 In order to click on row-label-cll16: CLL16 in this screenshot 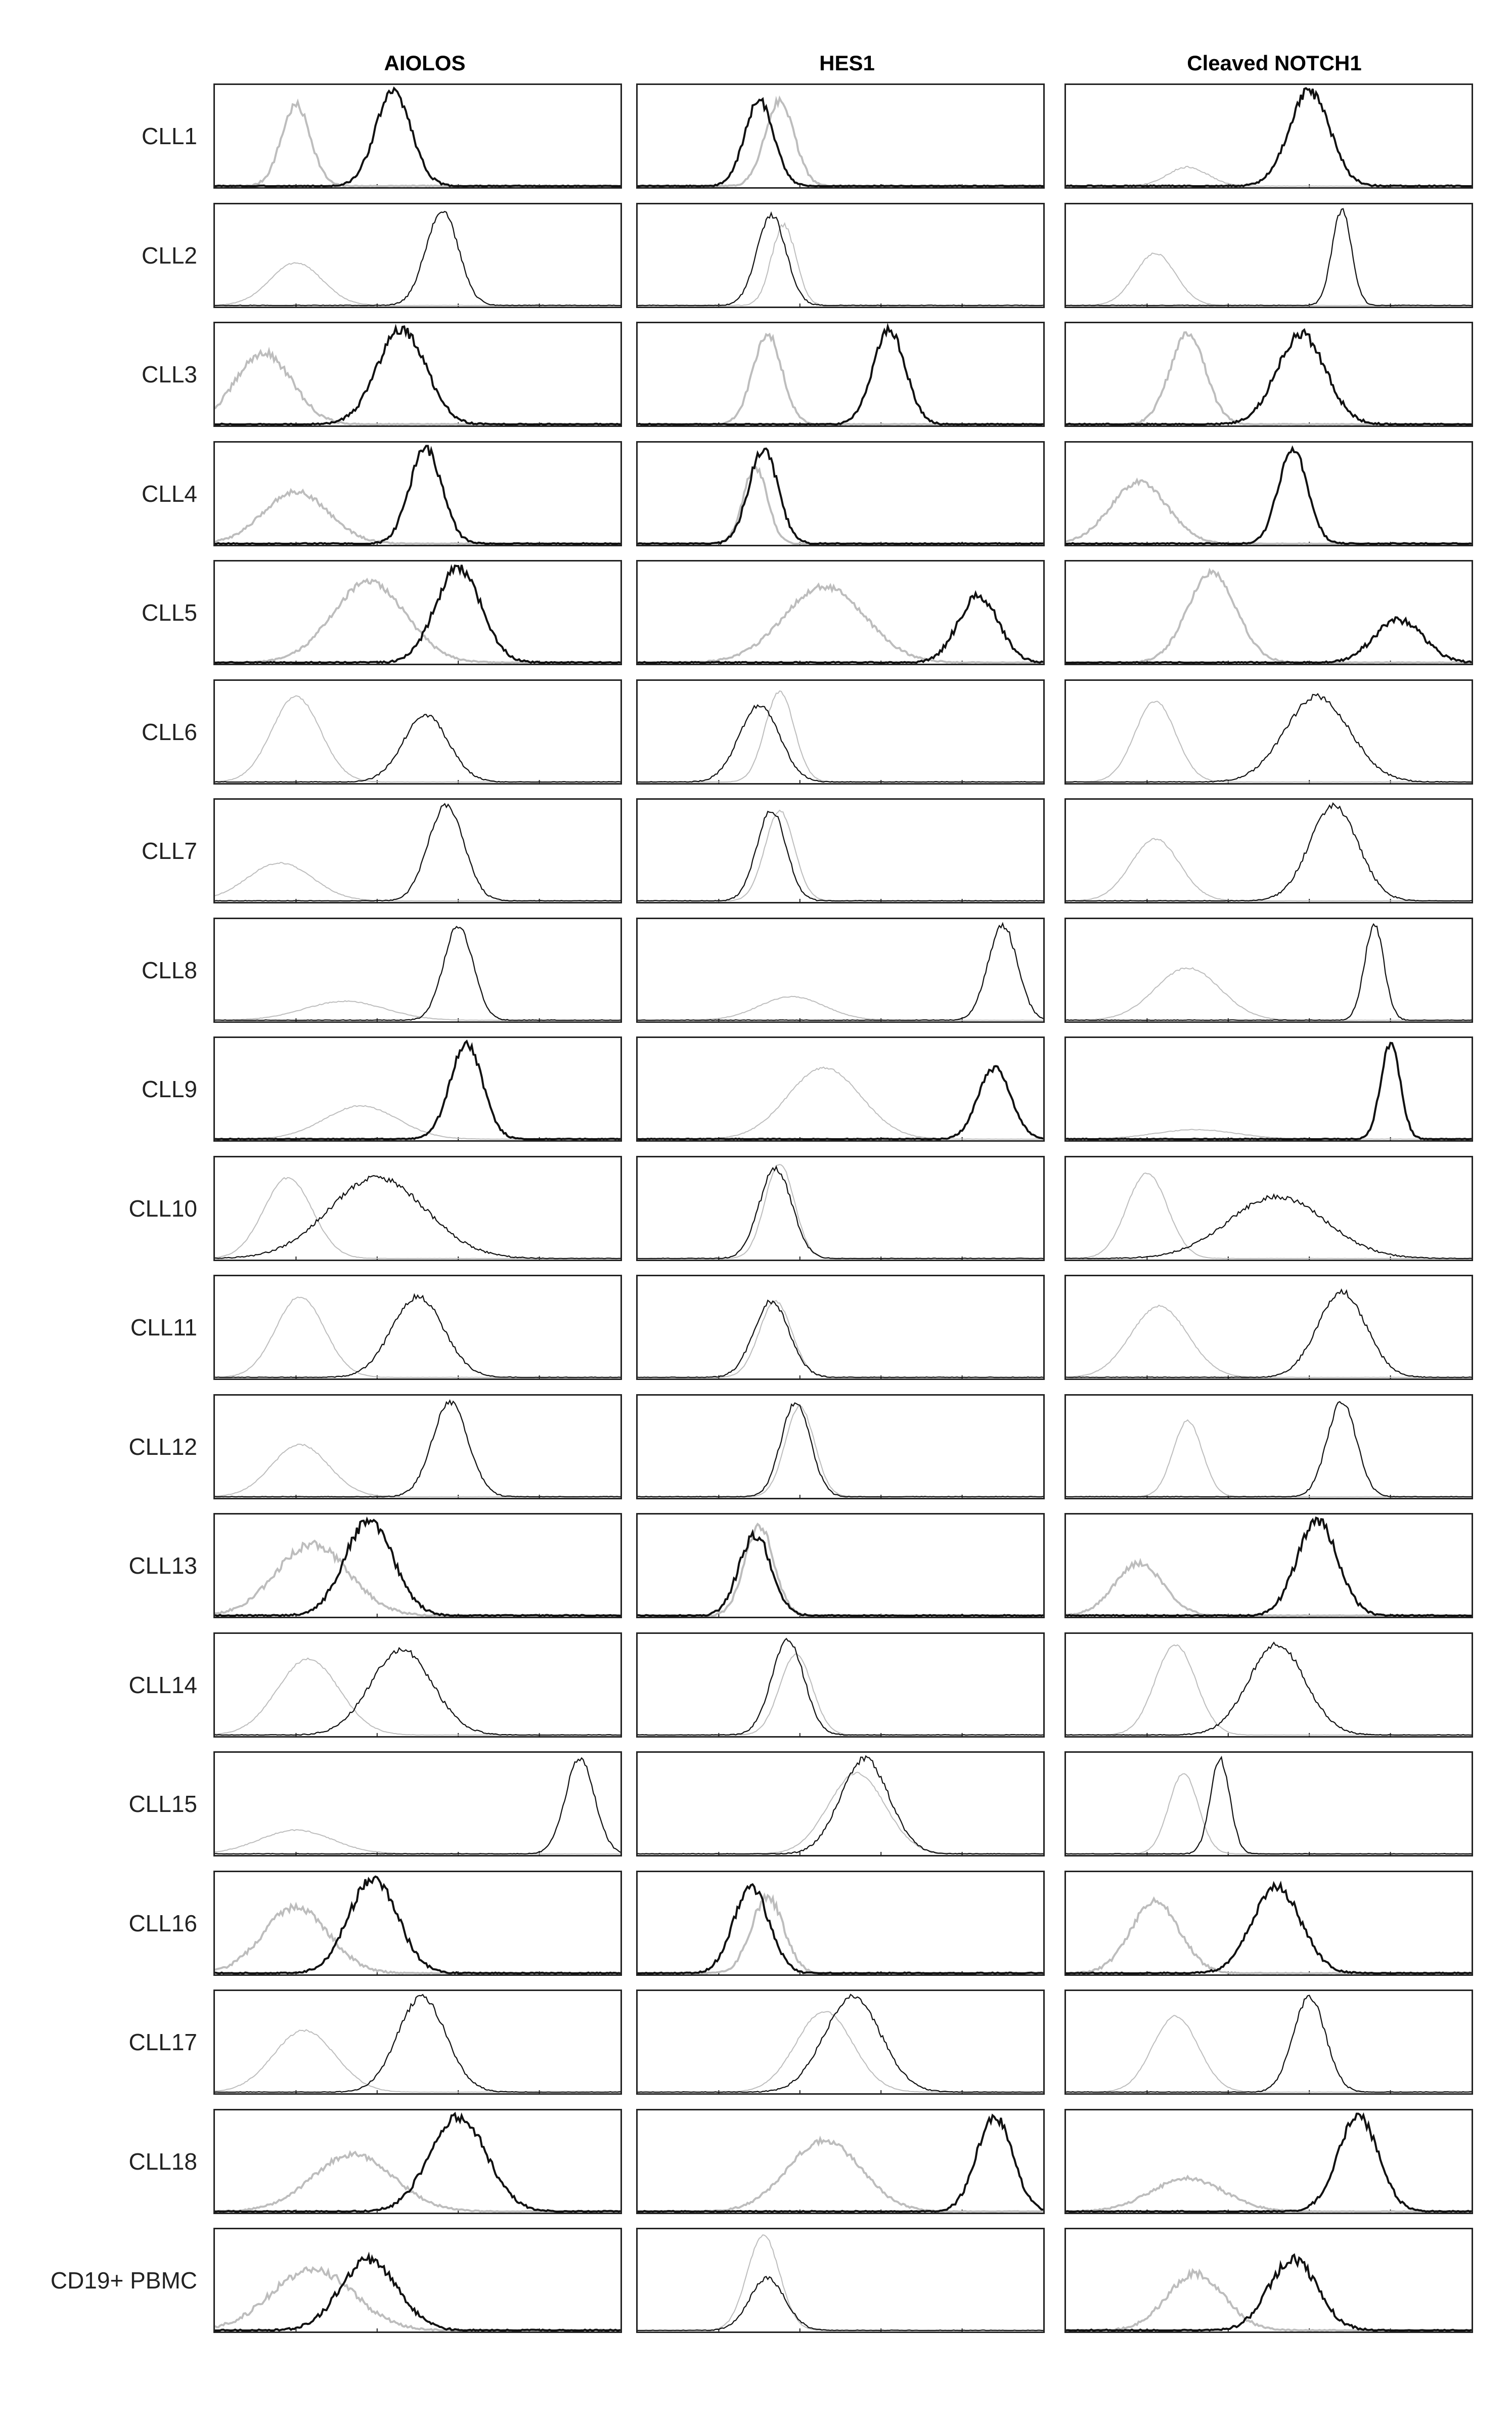, I will do `click(162, 1923)`.